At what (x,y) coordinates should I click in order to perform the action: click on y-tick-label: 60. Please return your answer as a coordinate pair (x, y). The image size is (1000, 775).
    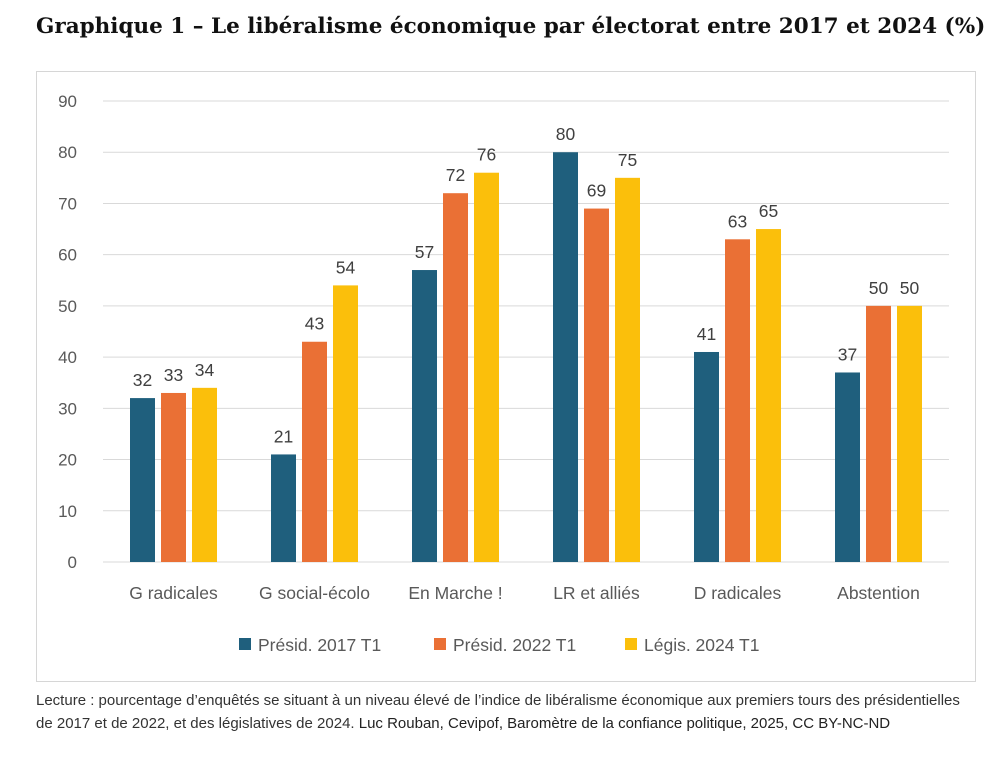
    Looking at the image, I should click on (67, 255).